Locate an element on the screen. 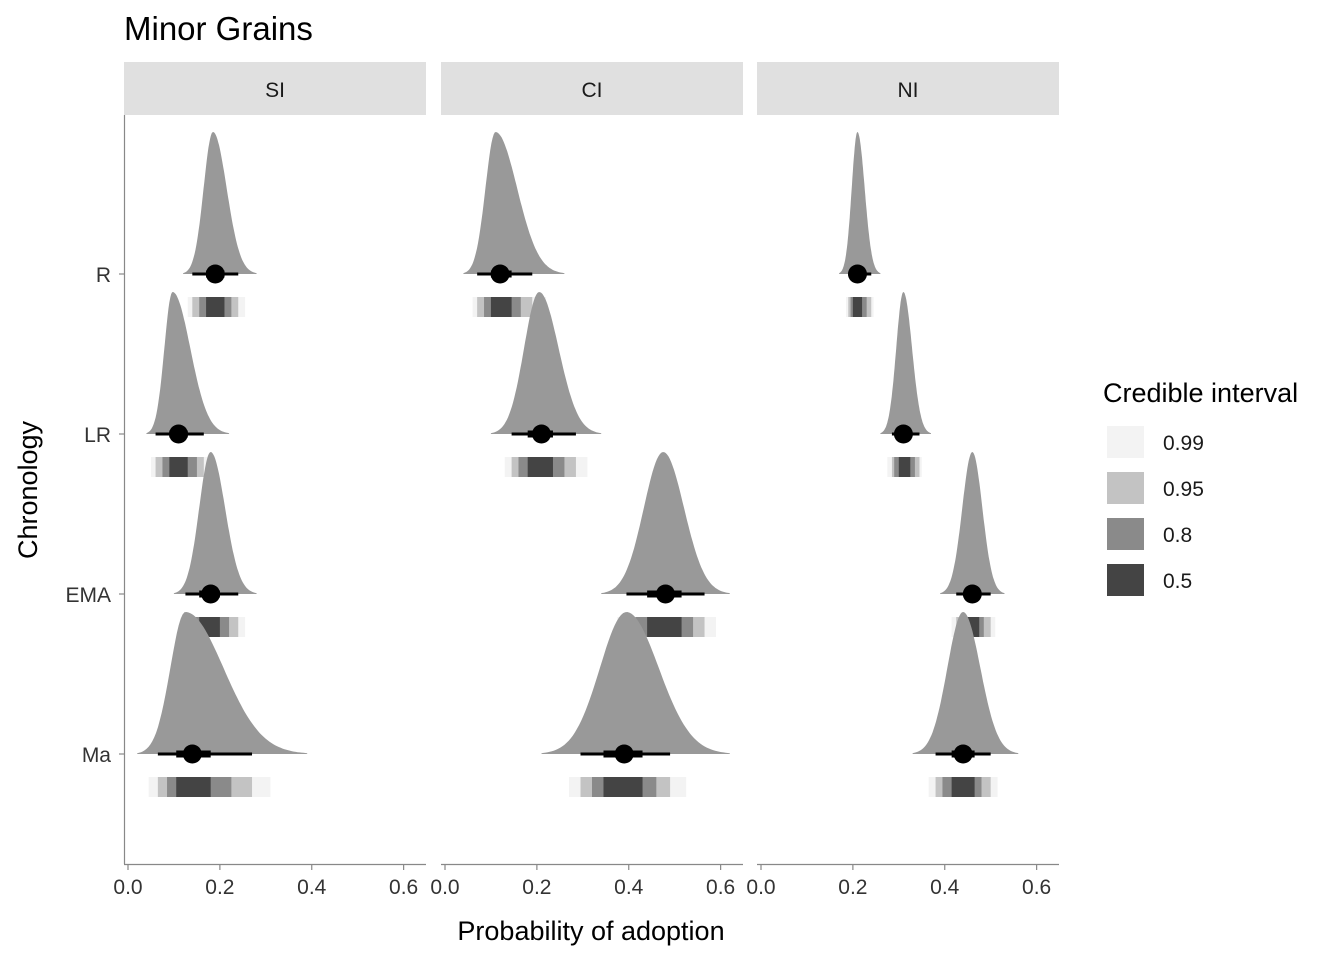 The height and width of the screenshot is (965, 1344). halfeye-si-lr is located at coordinates (188, 384).